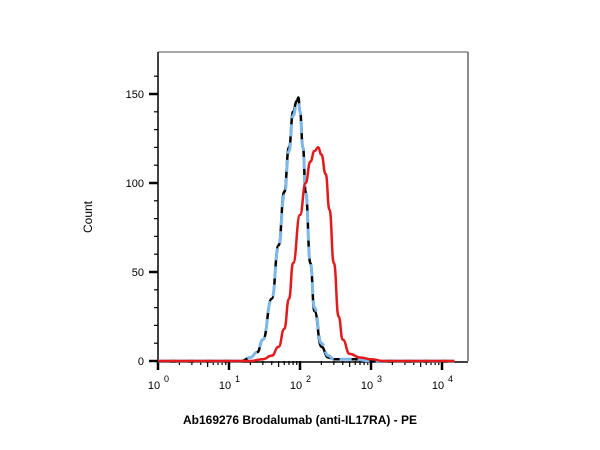  I want to click on x-tick-exponent: 1, so click(237, 379).